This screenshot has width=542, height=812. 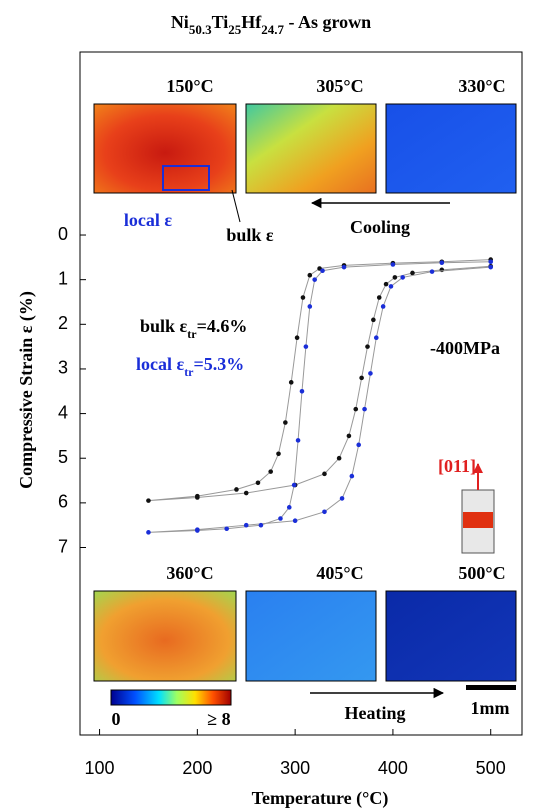 I want to click on y-tick-label: 7, so click(x=63, y=546).